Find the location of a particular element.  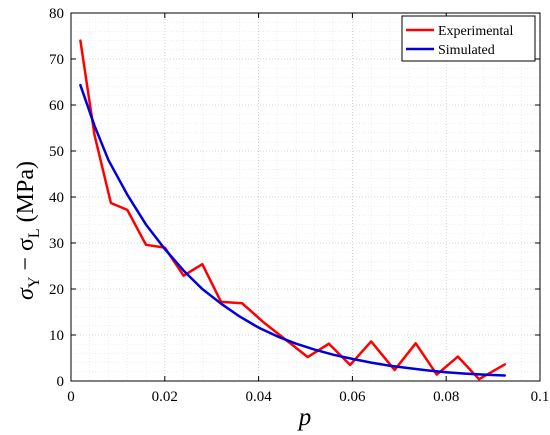

x-axis-label: p is located at coordinates (304, 417).